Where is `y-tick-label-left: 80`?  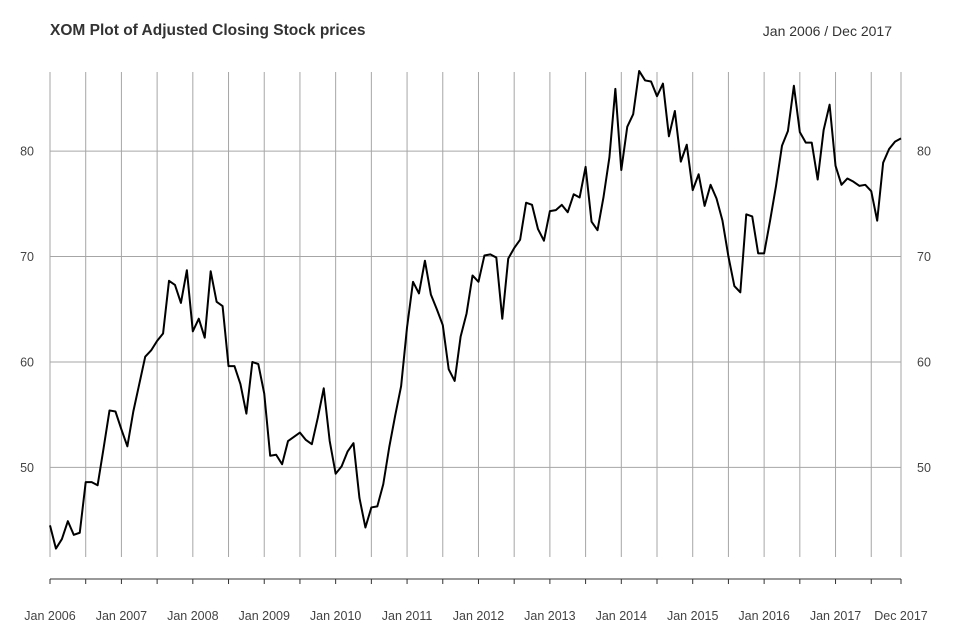
y-tick-label-left: 80 is located at coordinates (27, 152).